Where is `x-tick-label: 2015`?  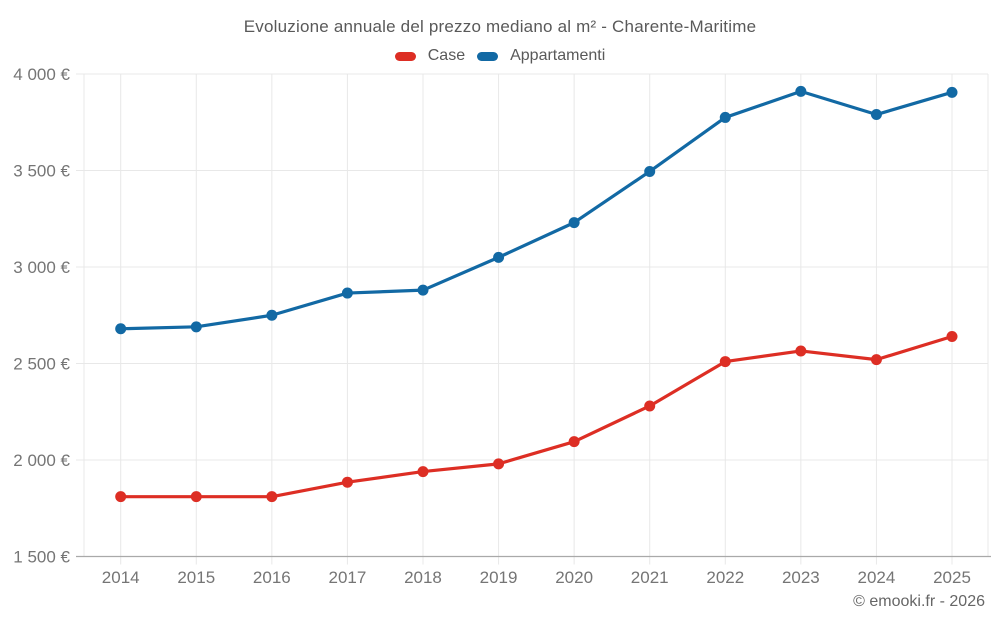 x-tick-label: 2015 is located at coordinates (196, 577).